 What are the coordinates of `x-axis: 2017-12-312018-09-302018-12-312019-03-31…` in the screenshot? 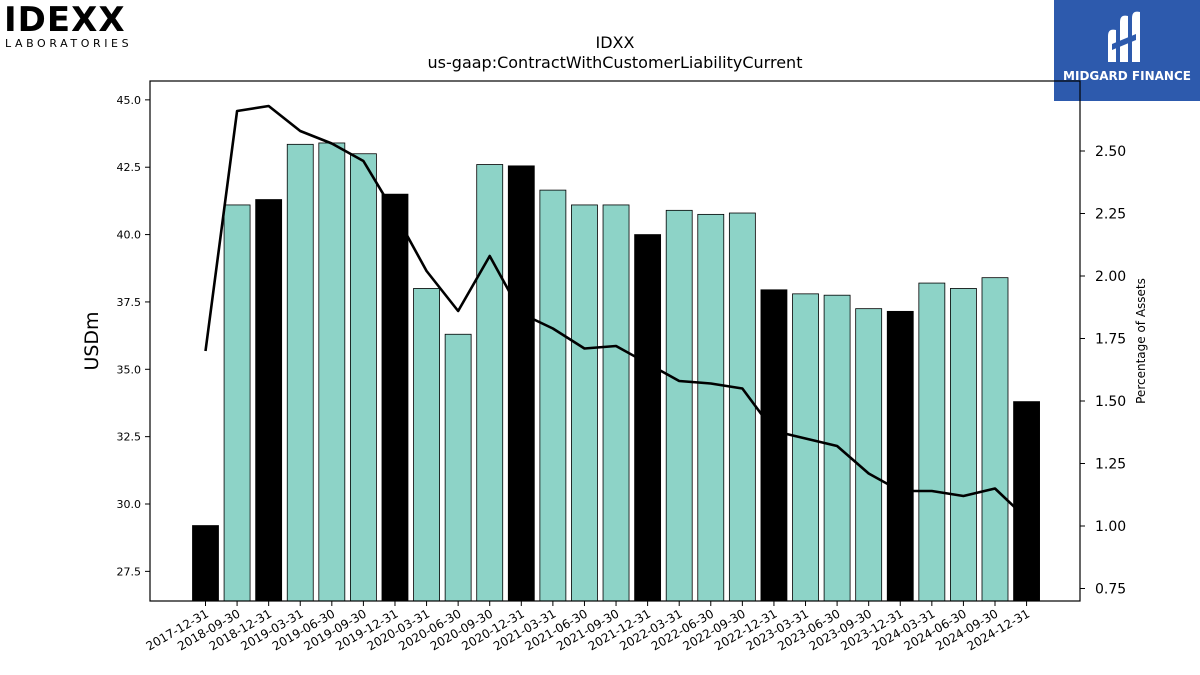 It's located at (588, 627).